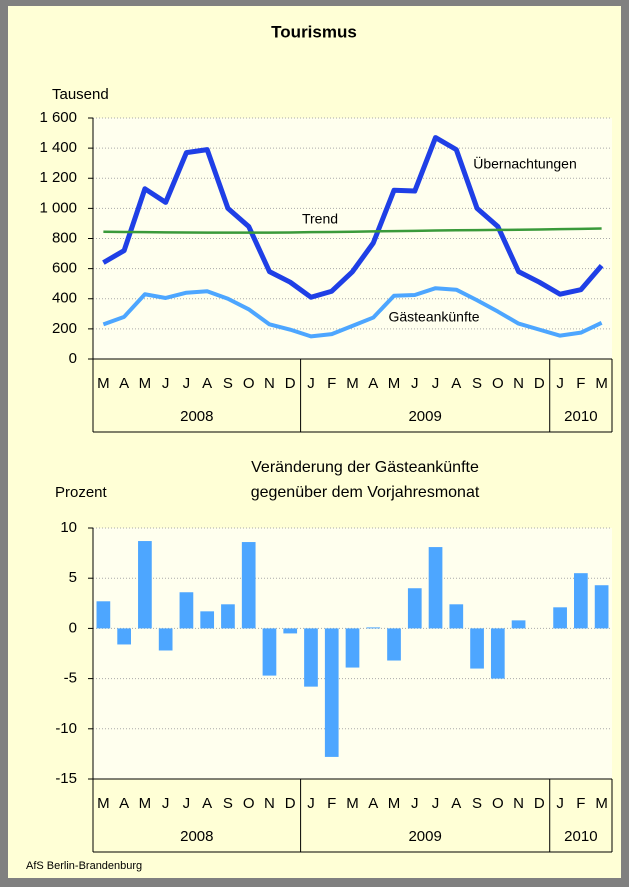  I want to click on y-axis-label: Prozent, so click(81, 492).